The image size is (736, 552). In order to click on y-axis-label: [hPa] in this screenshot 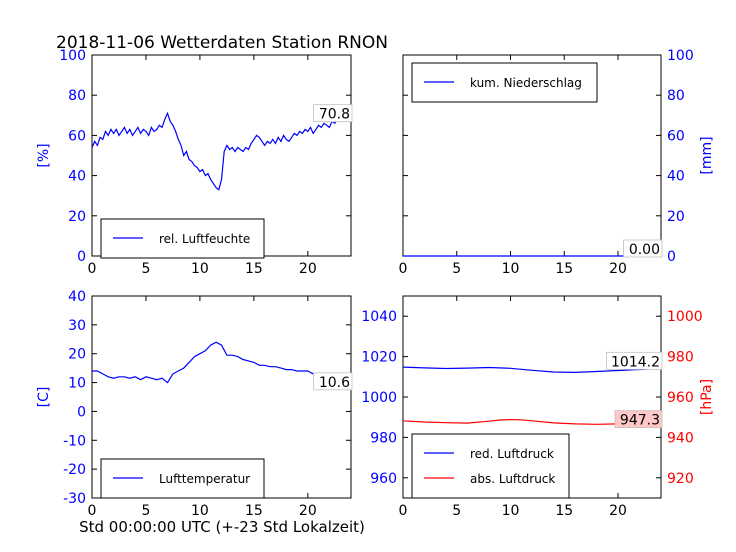, I will do `click(707, 397)`.